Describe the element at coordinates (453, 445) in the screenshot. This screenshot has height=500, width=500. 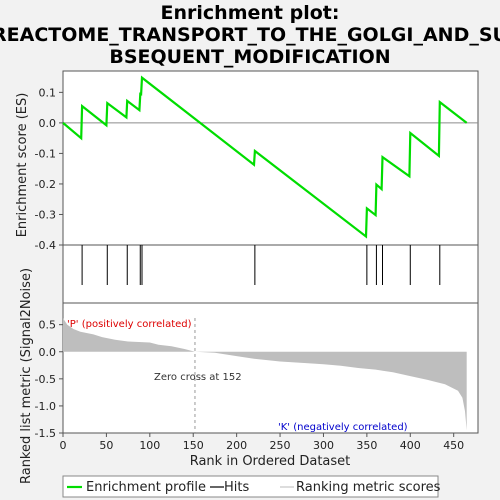
I see `x-tick-label: 450` at that location.